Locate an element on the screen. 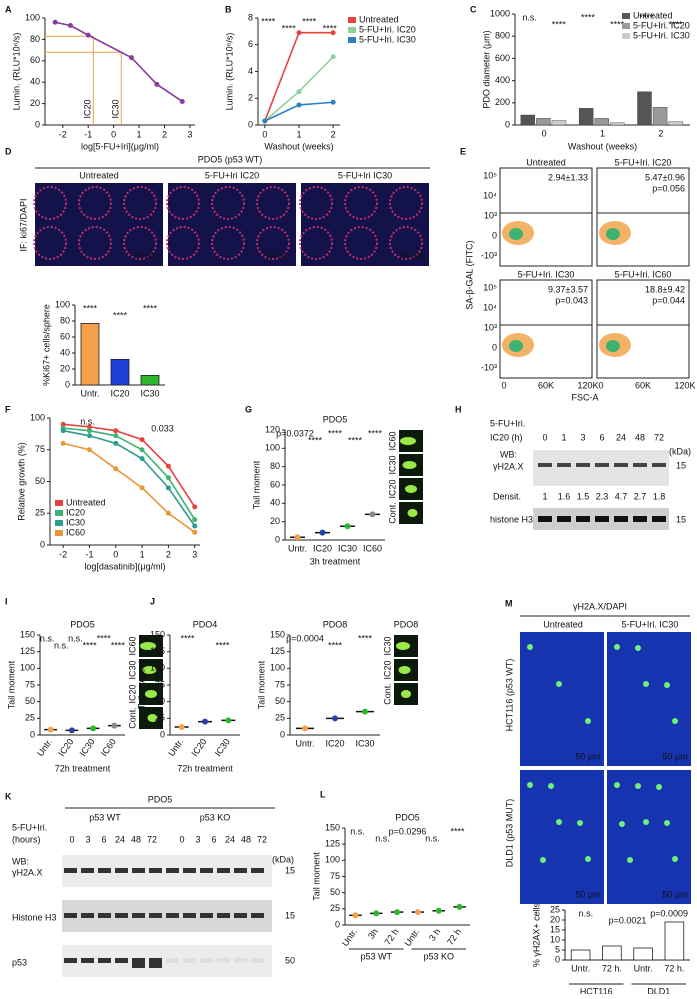  x-tick-label: 72 h is located at coordinates (391, 937).